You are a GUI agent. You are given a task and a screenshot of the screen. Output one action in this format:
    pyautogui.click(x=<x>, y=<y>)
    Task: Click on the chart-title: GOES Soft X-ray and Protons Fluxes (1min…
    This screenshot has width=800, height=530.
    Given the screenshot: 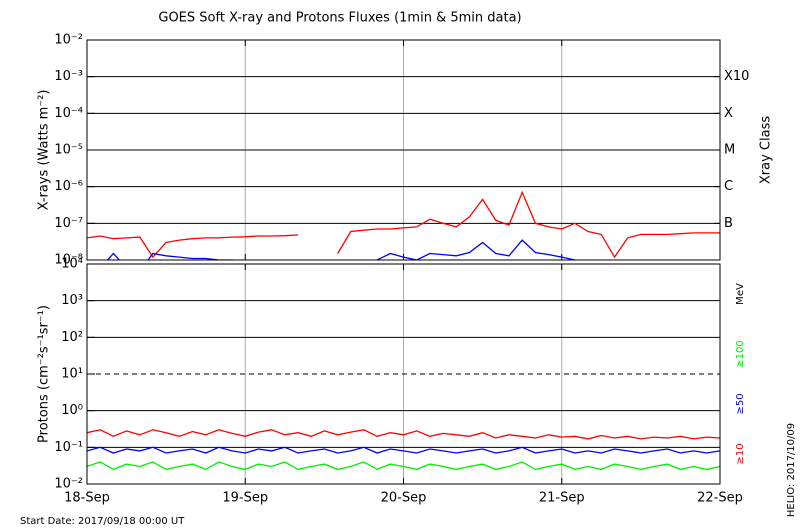 What is the action you would take?
    pyautogui.click(x=339, y=18)
    